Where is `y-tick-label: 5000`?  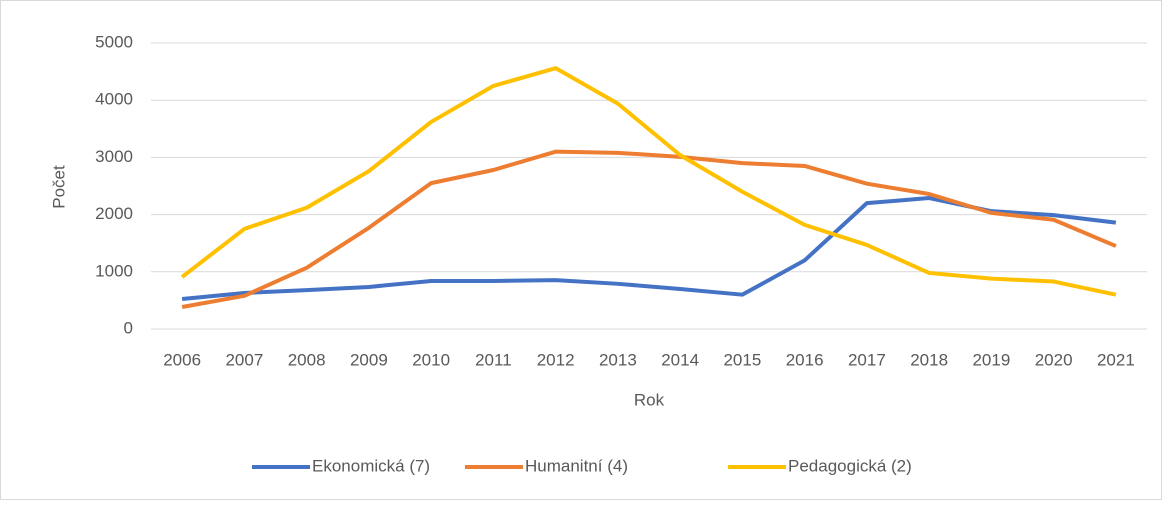
y-tick-label: 5000 is located at coordinates (114, 41).